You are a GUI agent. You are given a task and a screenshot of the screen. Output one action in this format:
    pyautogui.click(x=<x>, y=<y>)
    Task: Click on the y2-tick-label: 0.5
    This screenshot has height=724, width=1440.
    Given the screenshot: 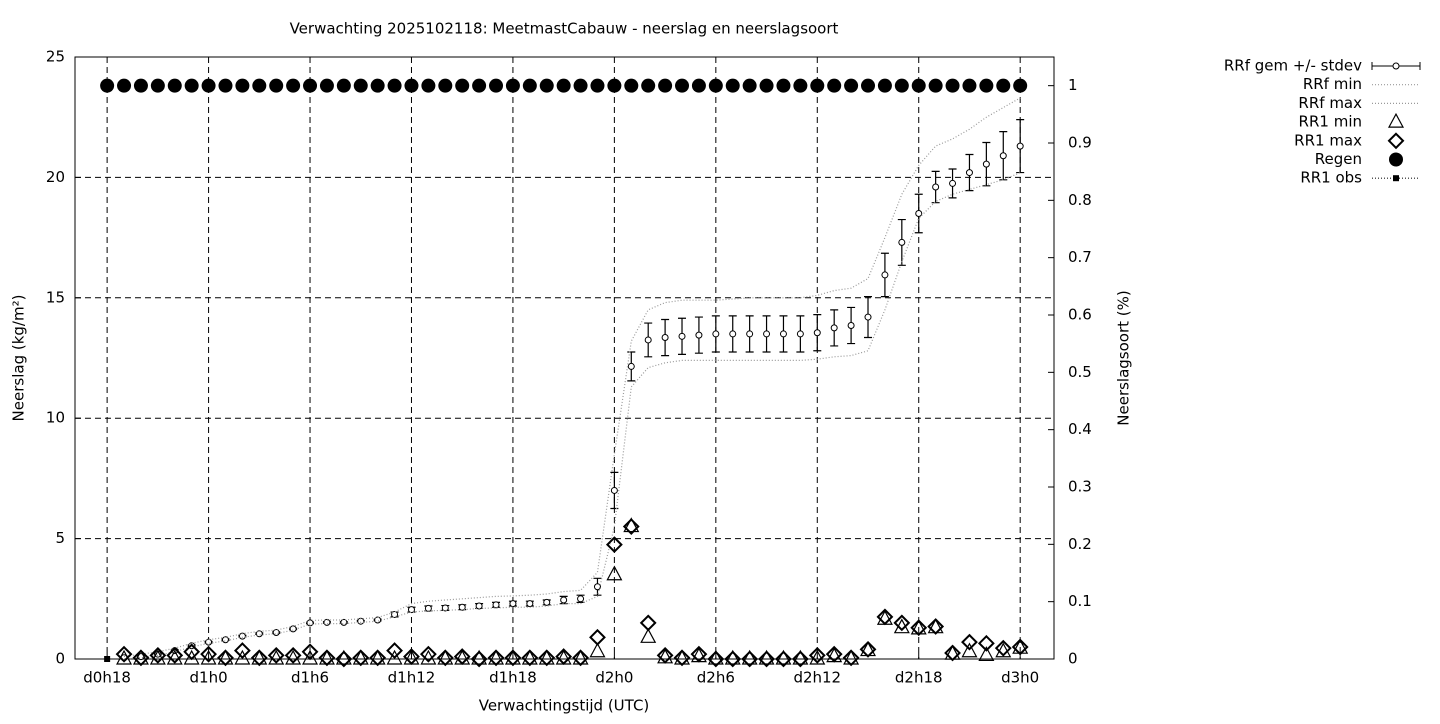 What is the action you would take?
    pyautogui.click(x=1080, y=372)
    